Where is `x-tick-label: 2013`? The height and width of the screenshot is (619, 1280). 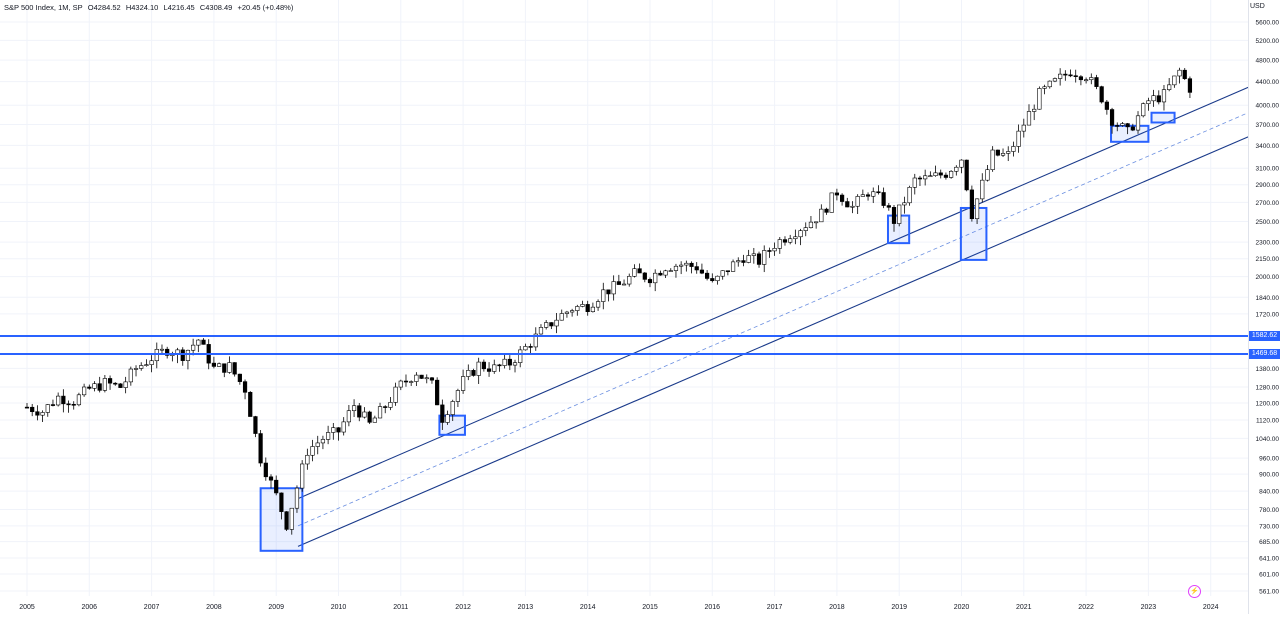
x-tick-label: 2013 is located at coordinates (526, 607).